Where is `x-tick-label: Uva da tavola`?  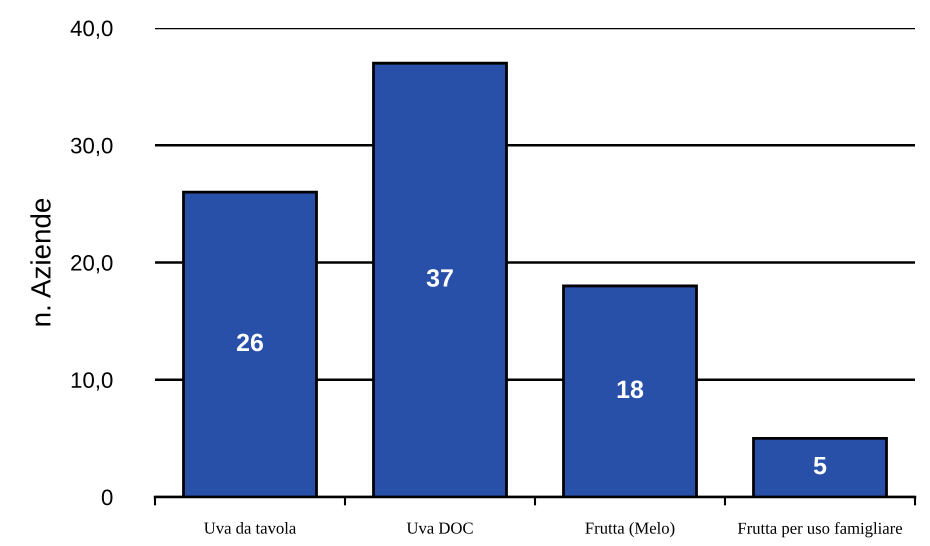
x-tick-label: Uva da tavola is located at coordinates (250, 528).